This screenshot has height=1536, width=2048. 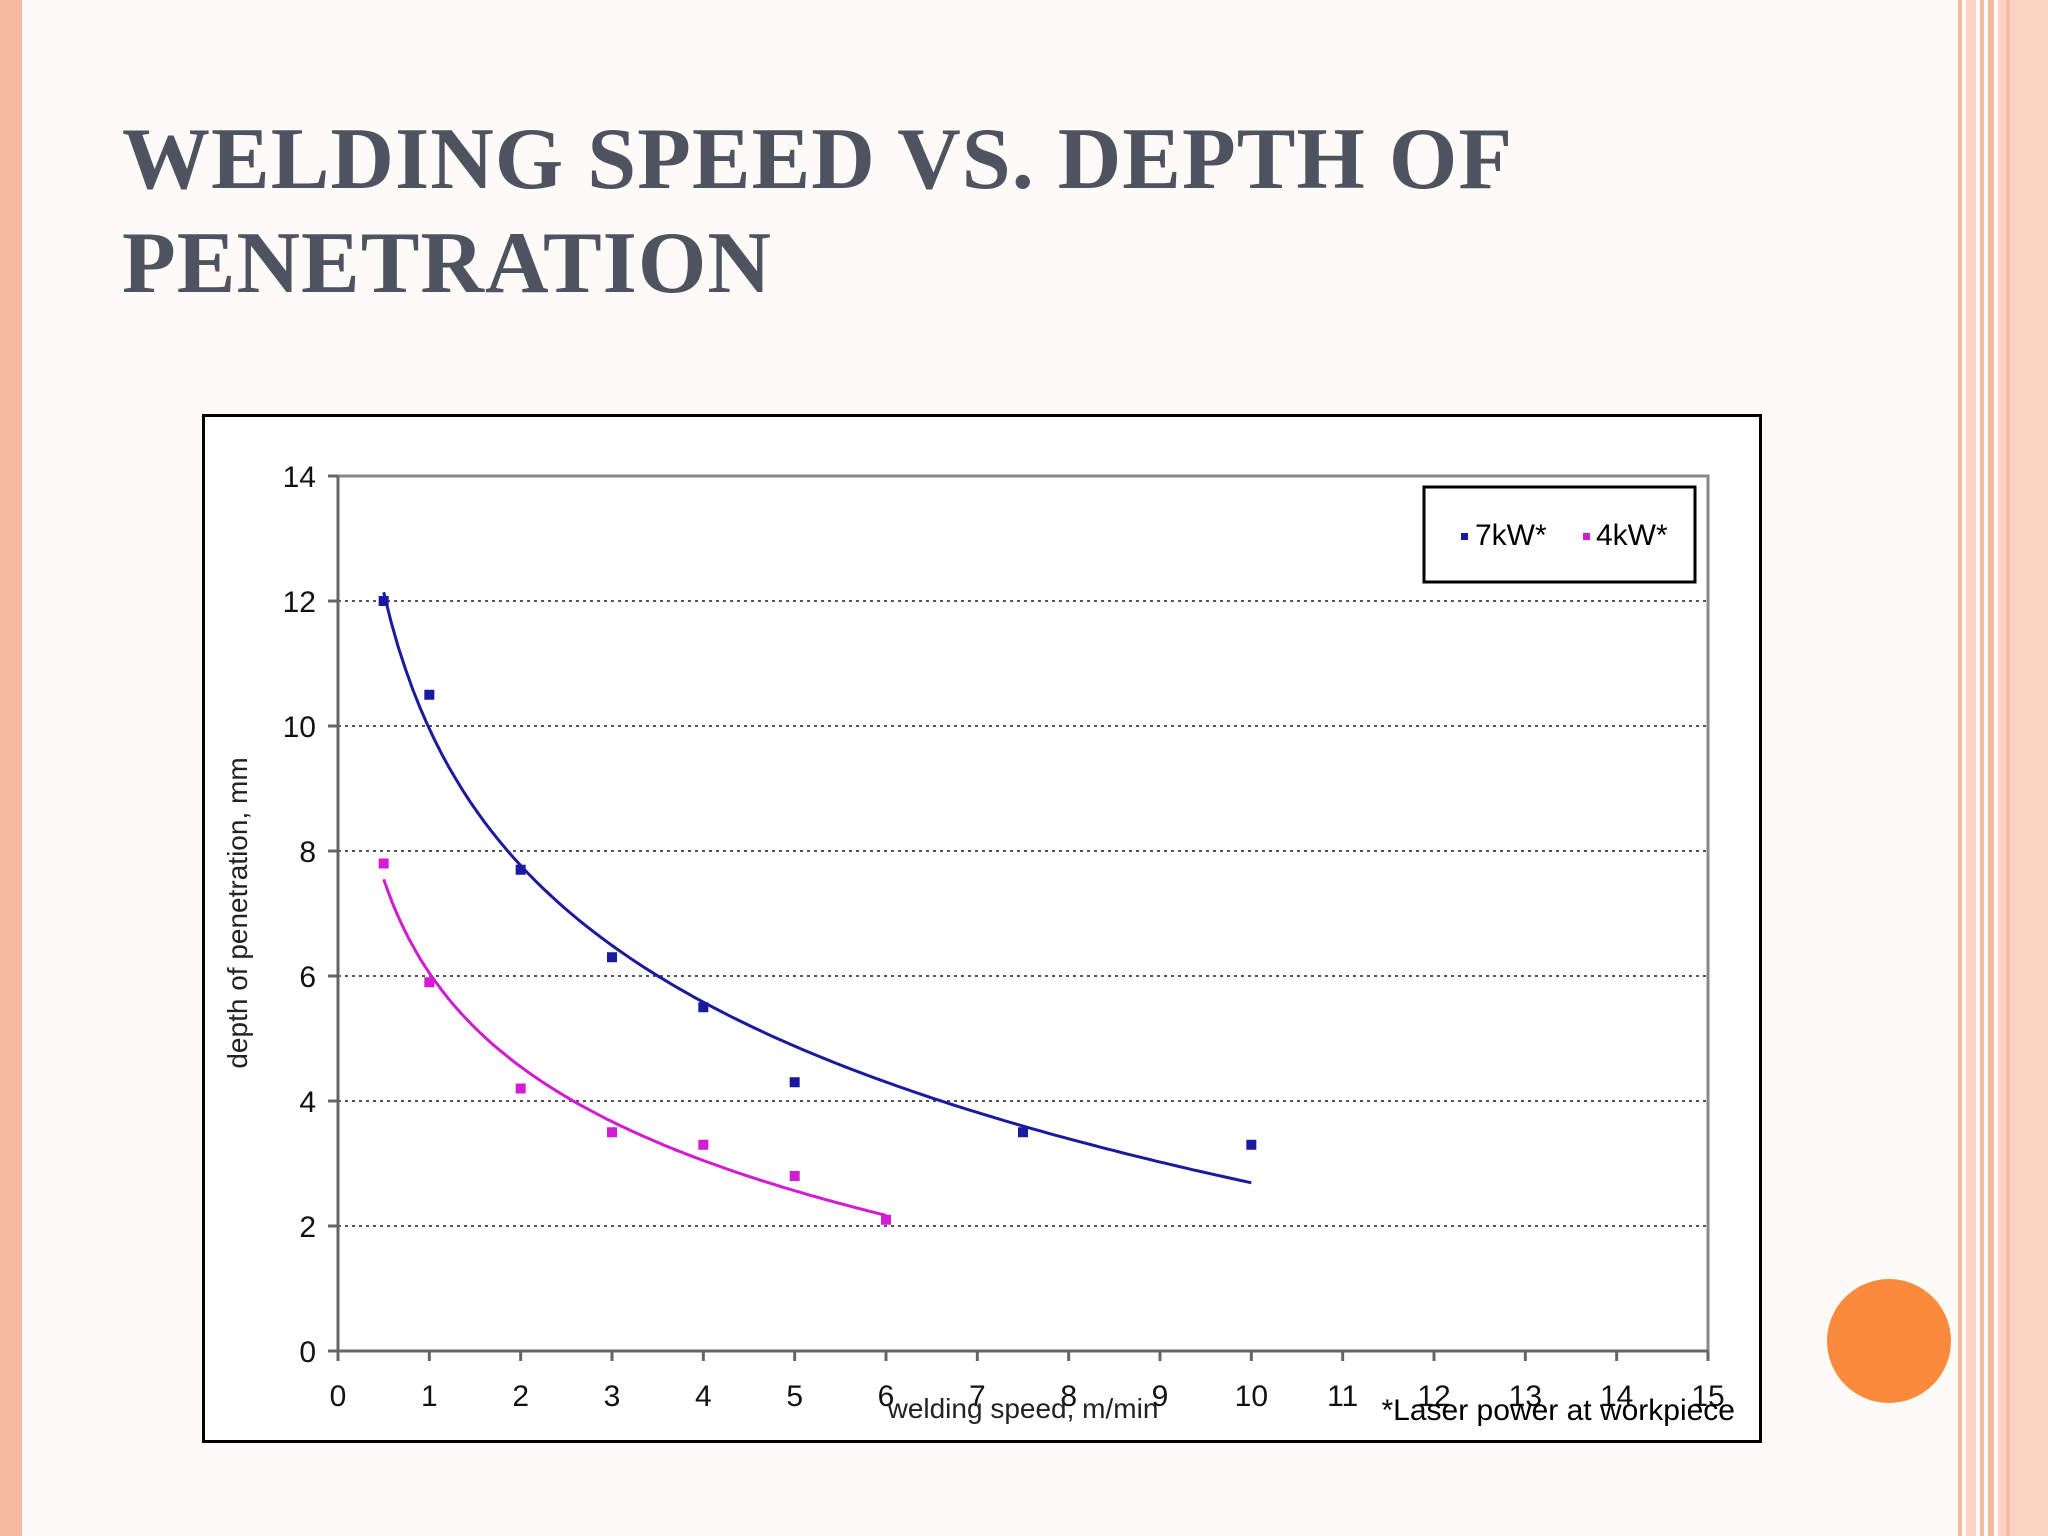 I want to click on legend-label-4kw: 4kW*, so click(x=1632, y=535).